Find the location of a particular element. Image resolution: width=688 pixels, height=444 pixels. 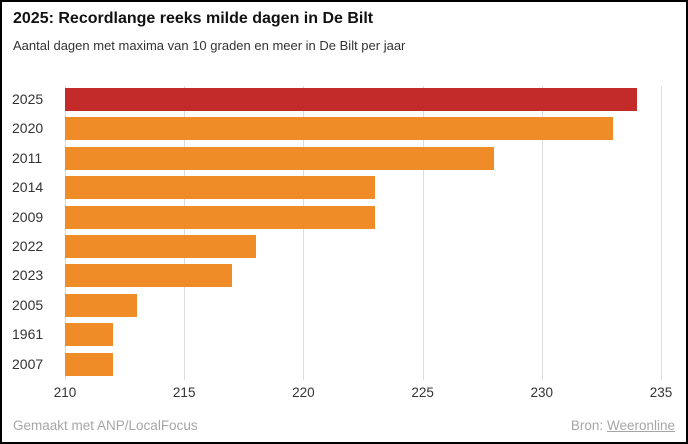

source-link: Weeronline is located at coordinates (640, 425).